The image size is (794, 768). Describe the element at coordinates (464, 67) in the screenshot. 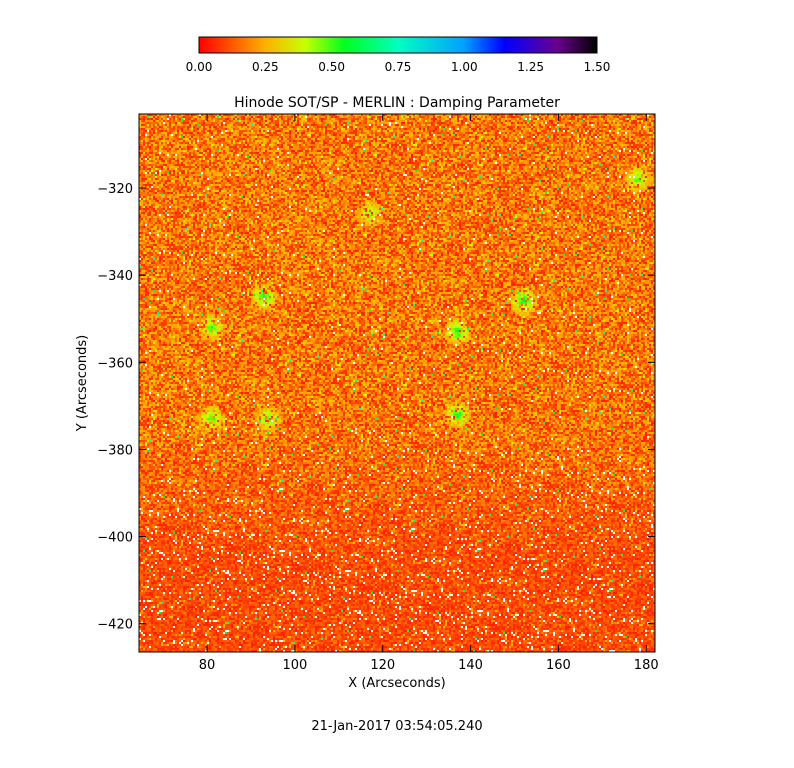

I see `colorbar-tick-label: 1.00` at that location.